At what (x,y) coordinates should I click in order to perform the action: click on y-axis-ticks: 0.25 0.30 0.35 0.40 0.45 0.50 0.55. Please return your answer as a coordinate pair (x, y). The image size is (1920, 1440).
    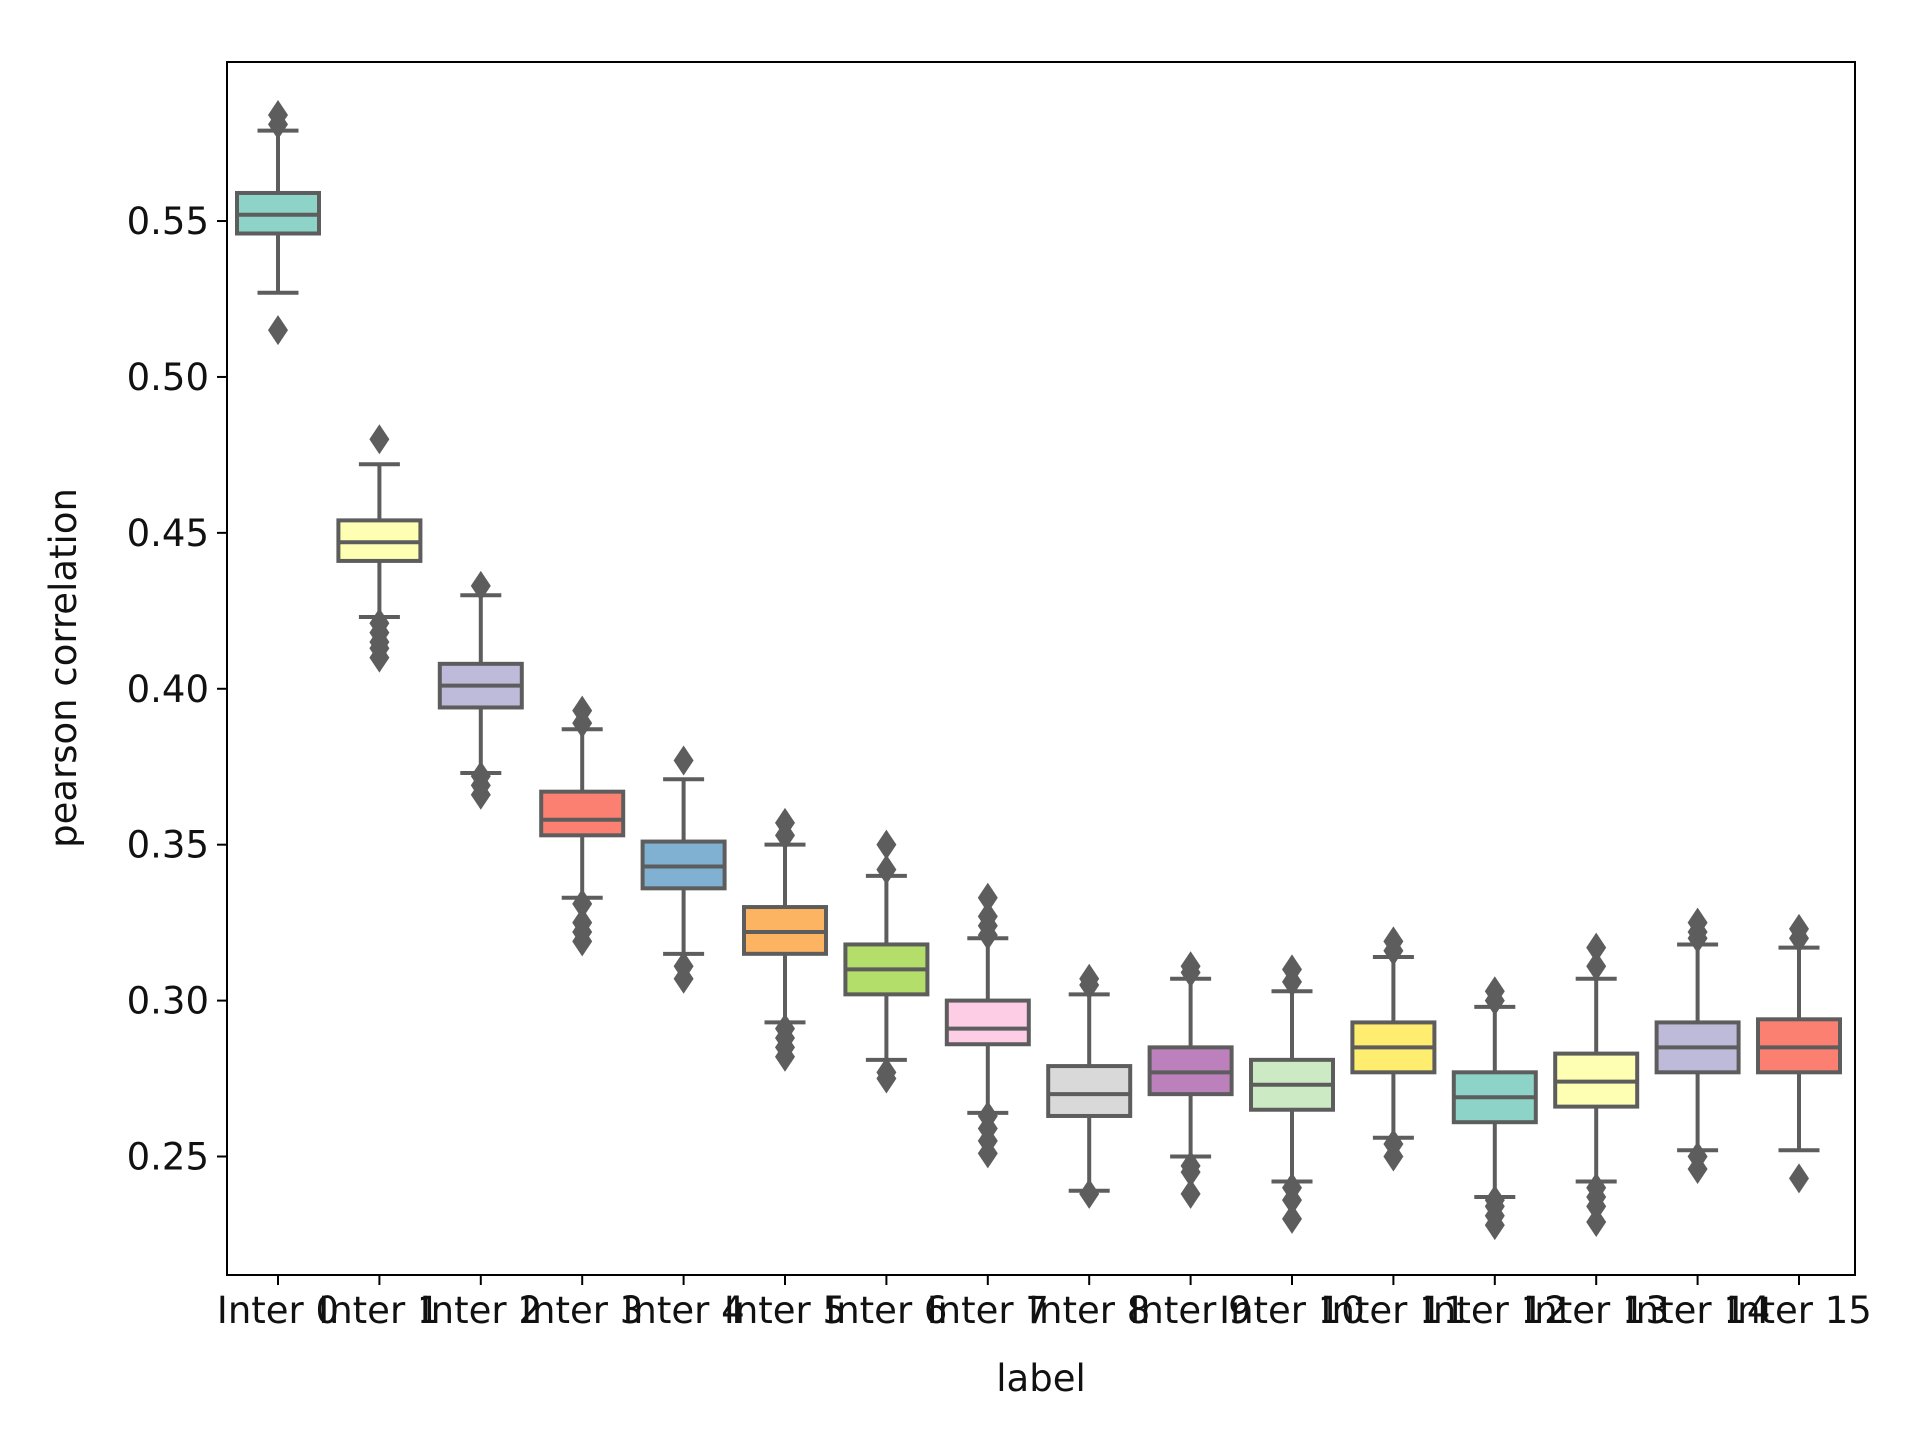
    Looking at the image, I should click on (177, 689).